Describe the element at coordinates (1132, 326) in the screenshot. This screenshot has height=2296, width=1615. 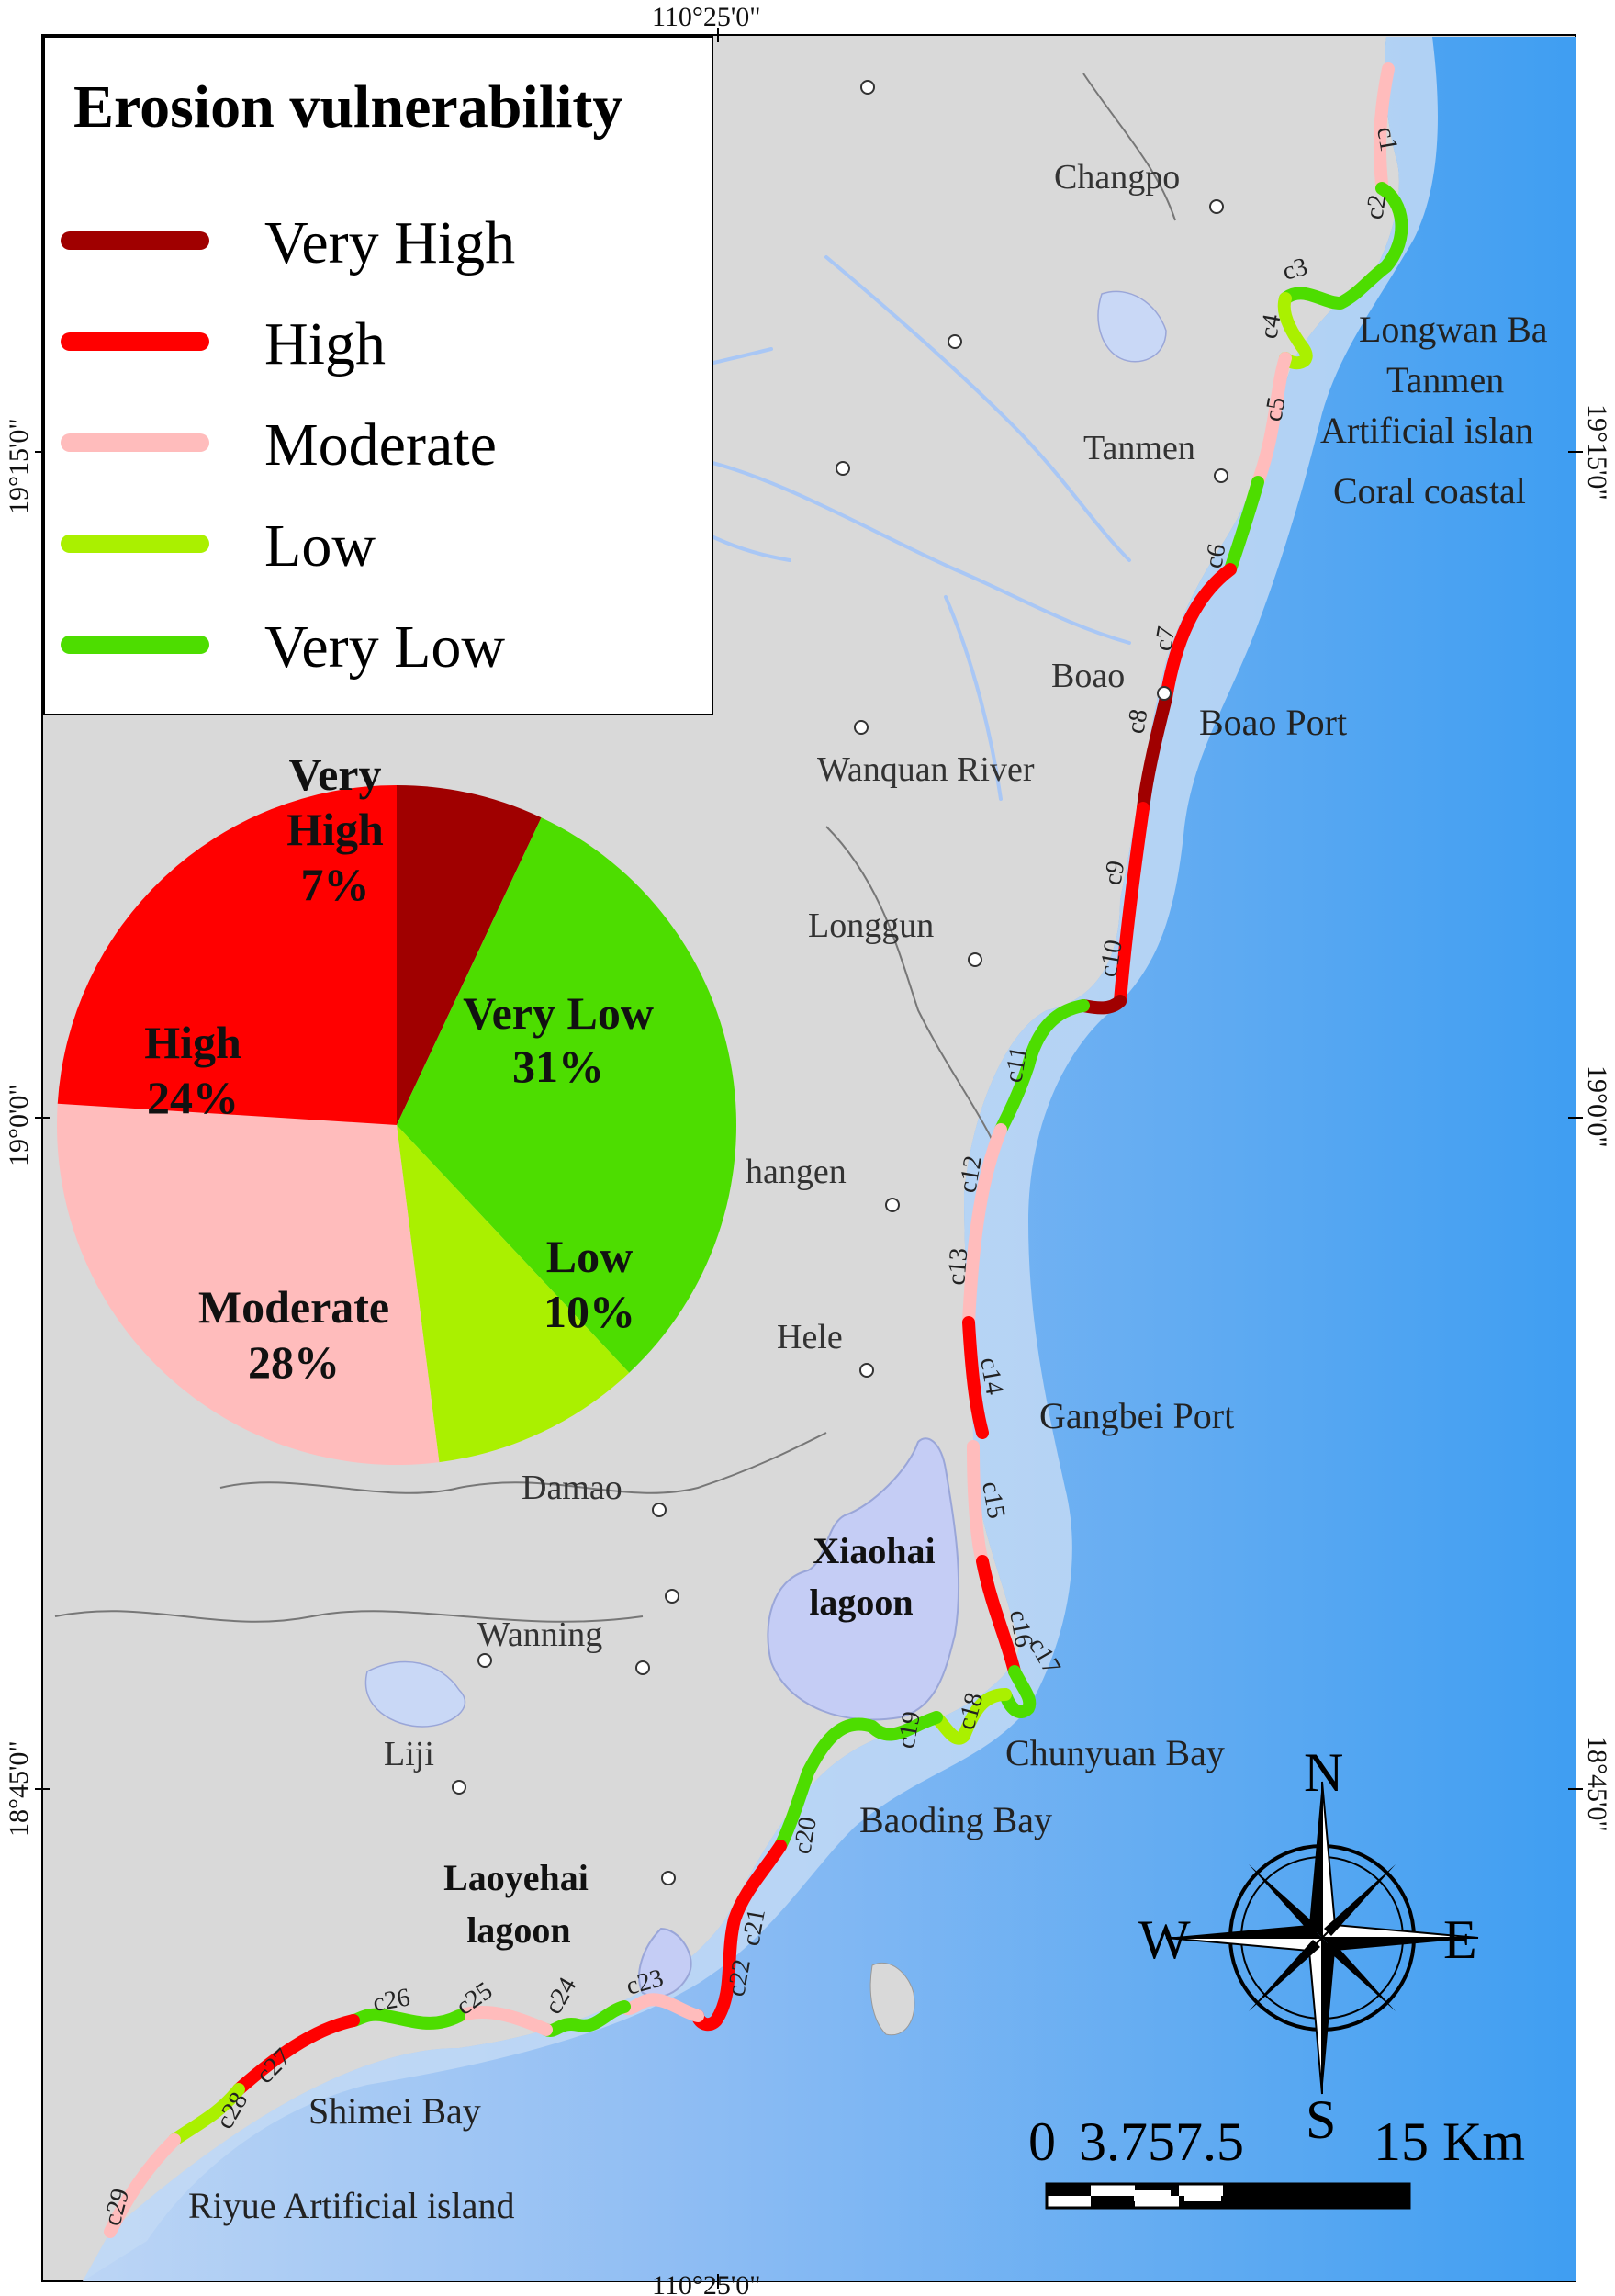
I see `tanmen-reservoir` at that location.